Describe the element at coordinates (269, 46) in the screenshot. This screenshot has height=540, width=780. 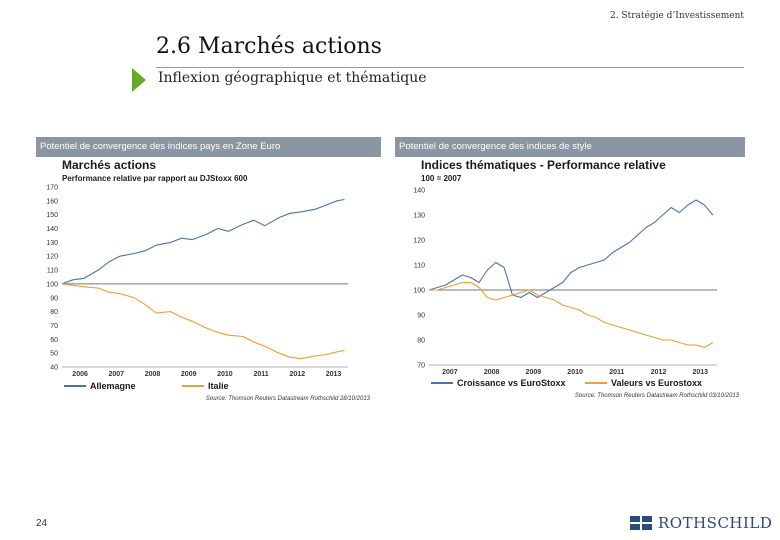
I see `page-title: 2.6 Marchés actions` at that location.